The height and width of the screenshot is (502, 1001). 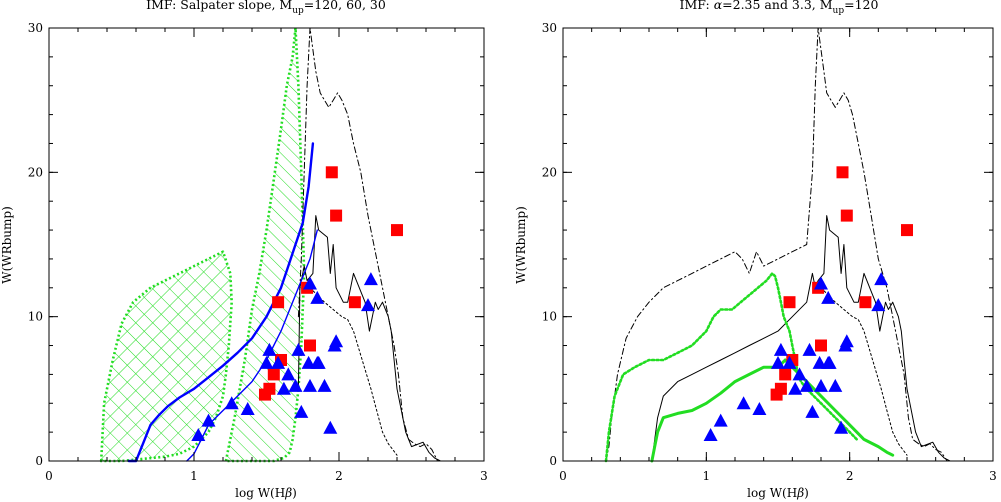 What do you see at coordinates (778, 493) in the screenshot?
I see `x-axis-label-right: log W(Hβ)` at bounding box center [778, 493].